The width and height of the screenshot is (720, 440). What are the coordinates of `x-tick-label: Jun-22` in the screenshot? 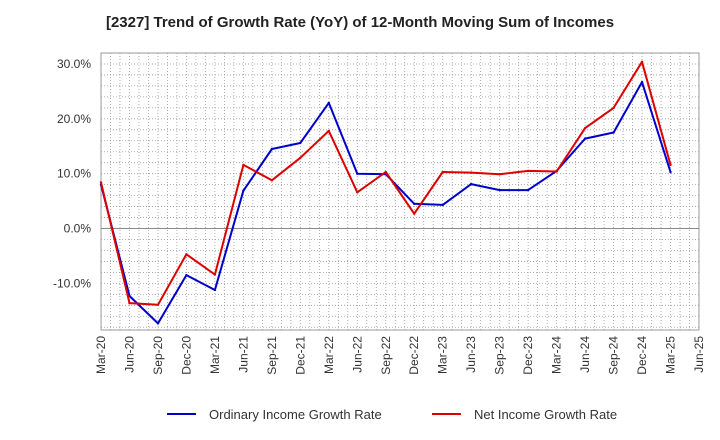 It's located at (357, 354).